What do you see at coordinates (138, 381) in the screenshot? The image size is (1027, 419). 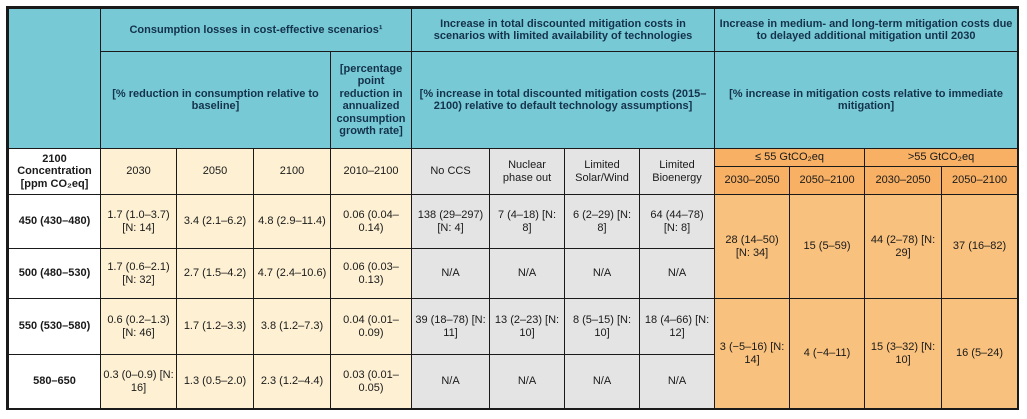 I see `cell-2030: 0.3 (0–0.9) [N: 16]` at bounding box center [138, 381].